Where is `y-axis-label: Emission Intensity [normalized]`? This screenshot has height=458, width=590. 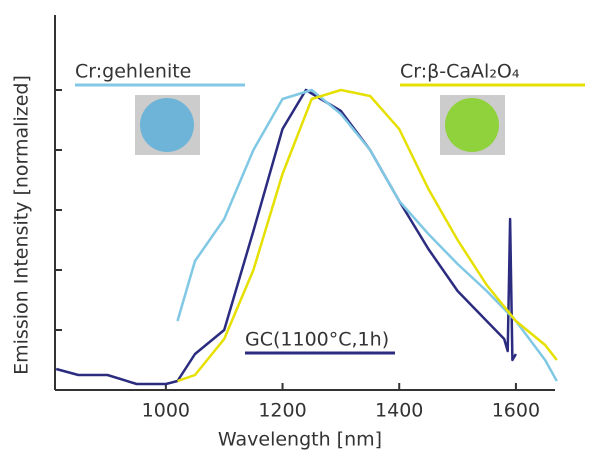
y-axis-label: Emission Intensity [normalized] is located at coordinates (22, 225).